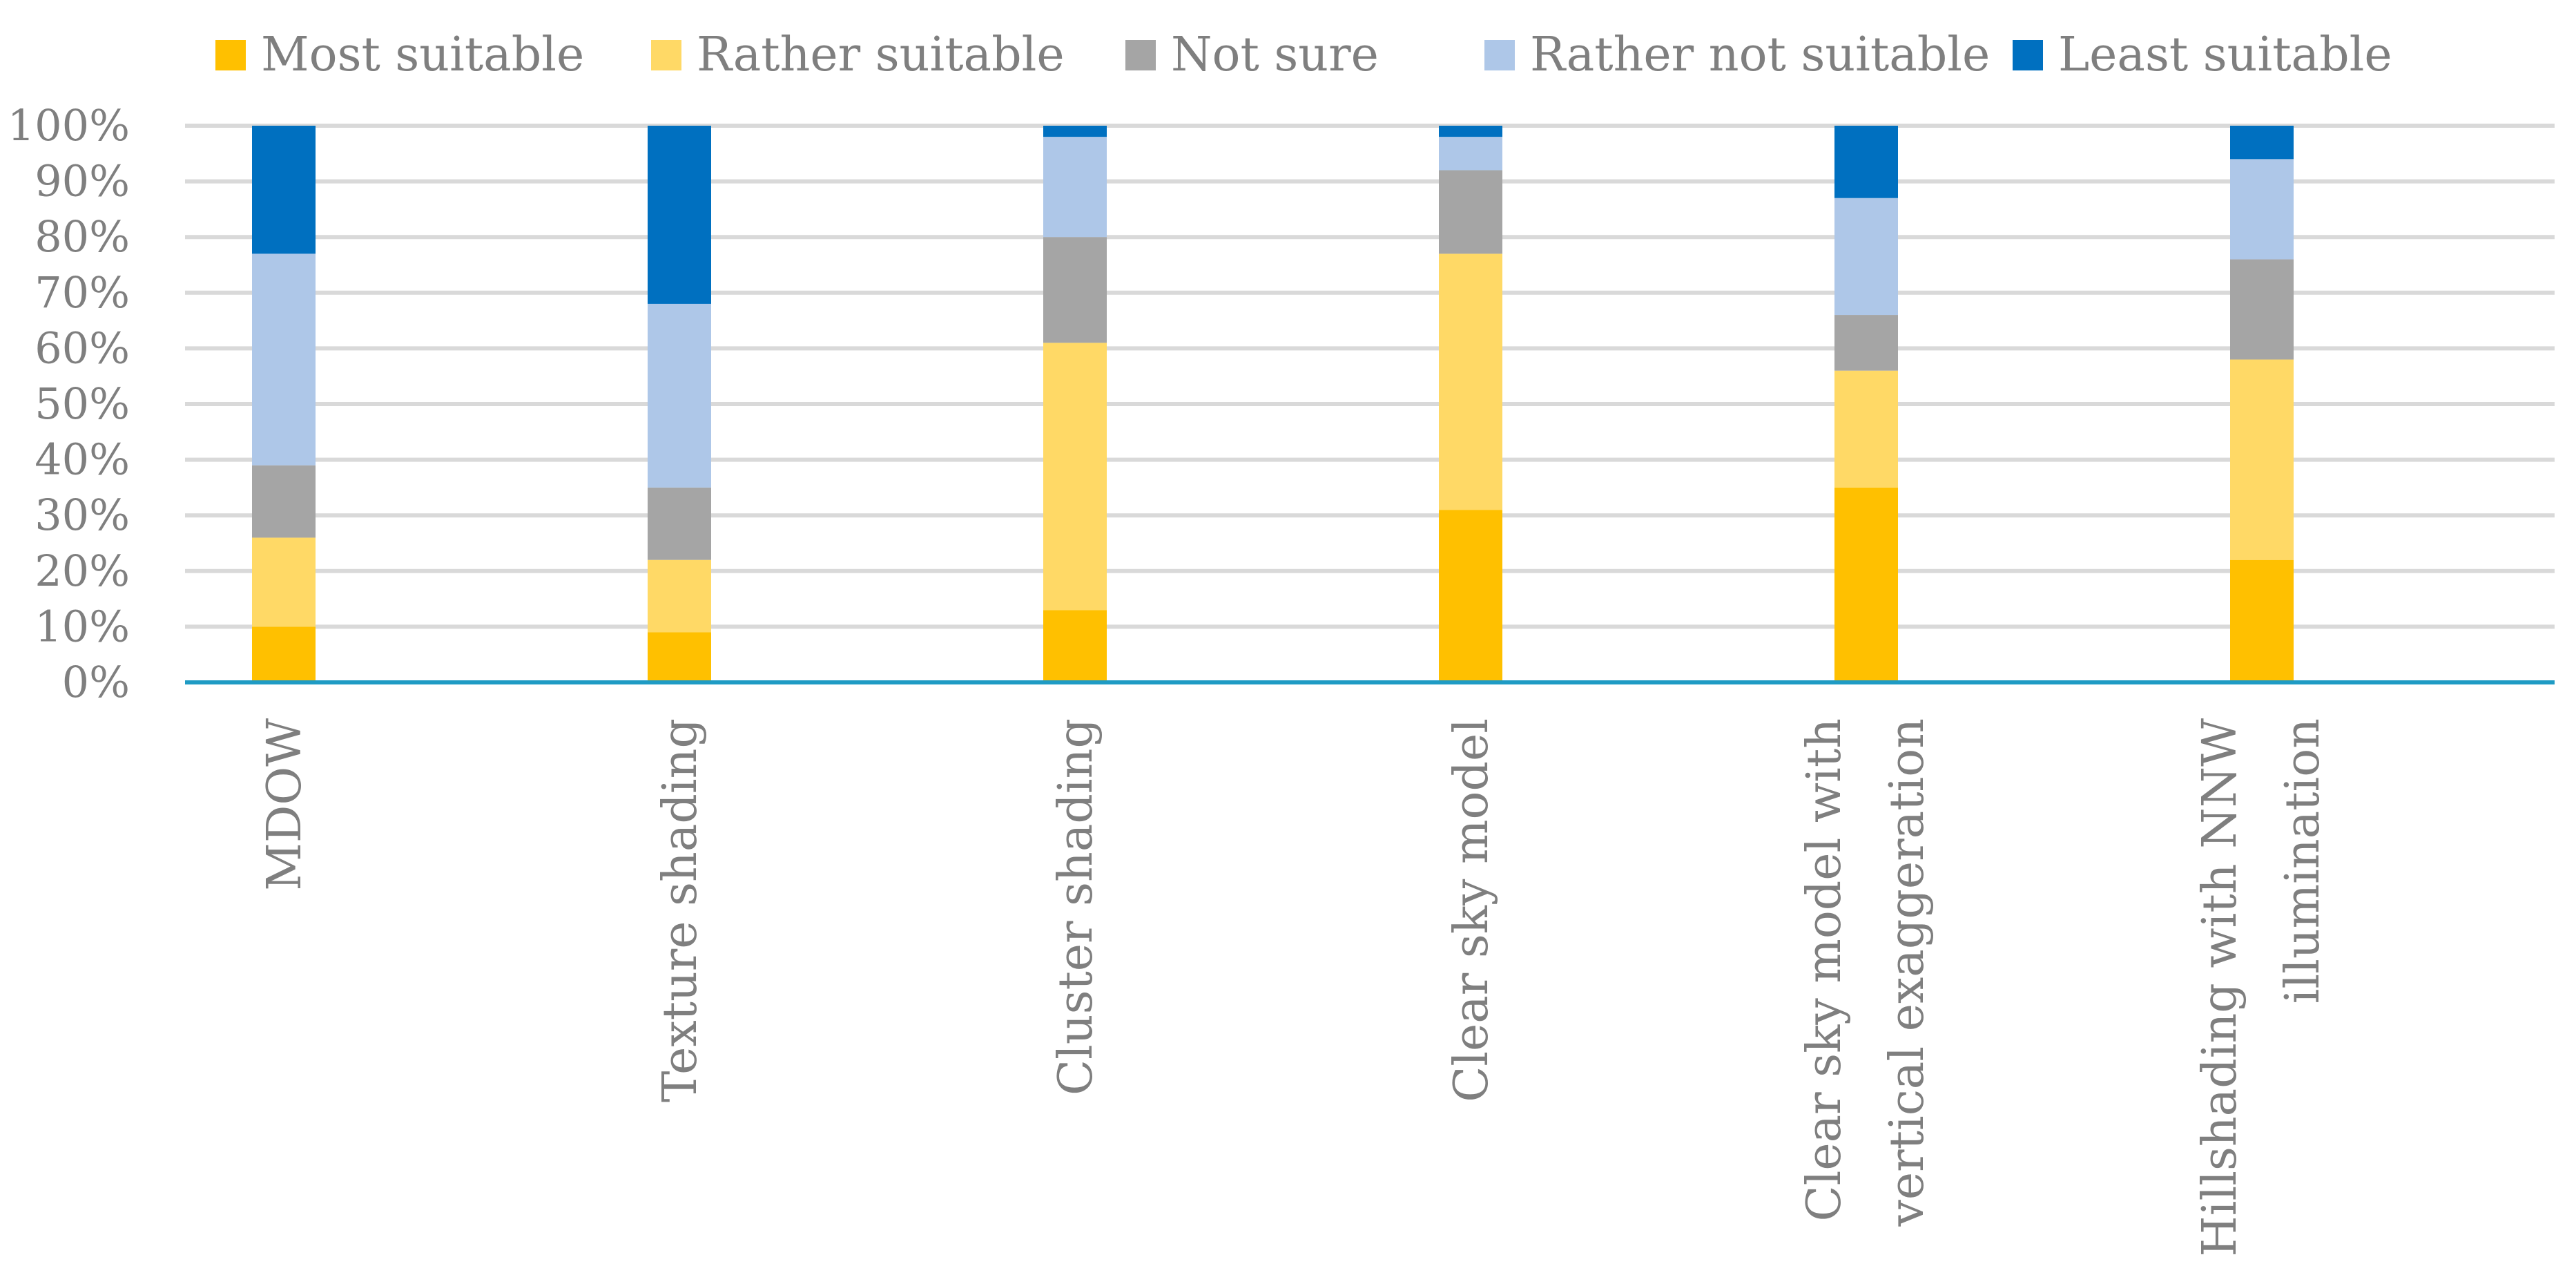 Image resolution: width=2576 pixels, height=1275 pixels. What do you see at coordinates (423, 55) in the screenshot?
I see `legend-label: Most suitable` at bounding box center [423, 55].